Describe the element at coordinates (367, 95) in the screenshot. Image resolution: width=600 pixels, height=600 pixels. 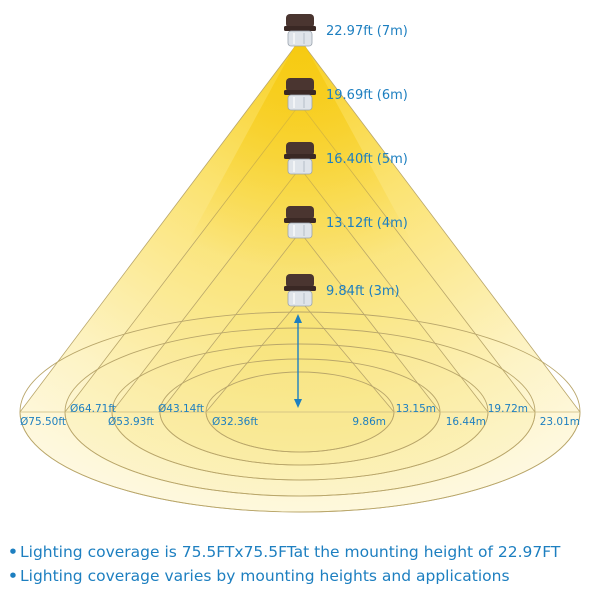
I see `mounting-height-label: 19.69ft (6m)` at that location.